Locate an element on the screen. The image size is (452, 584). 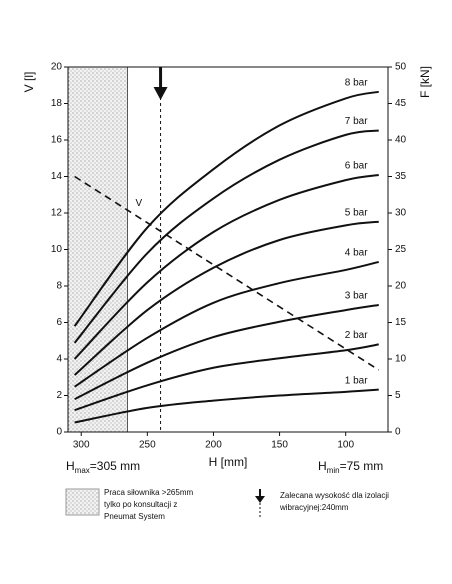
y-tick-label: 8 is located at coordinates (59, 286).